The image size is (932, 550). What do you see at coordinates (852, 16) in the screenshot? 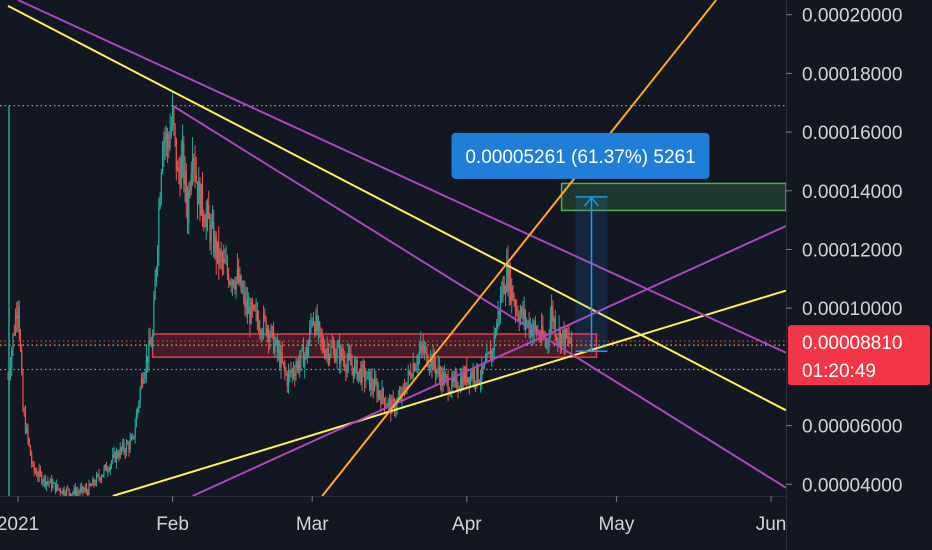
I see `price-tick-label: 0.00020000` at bounding box center [852, 16].